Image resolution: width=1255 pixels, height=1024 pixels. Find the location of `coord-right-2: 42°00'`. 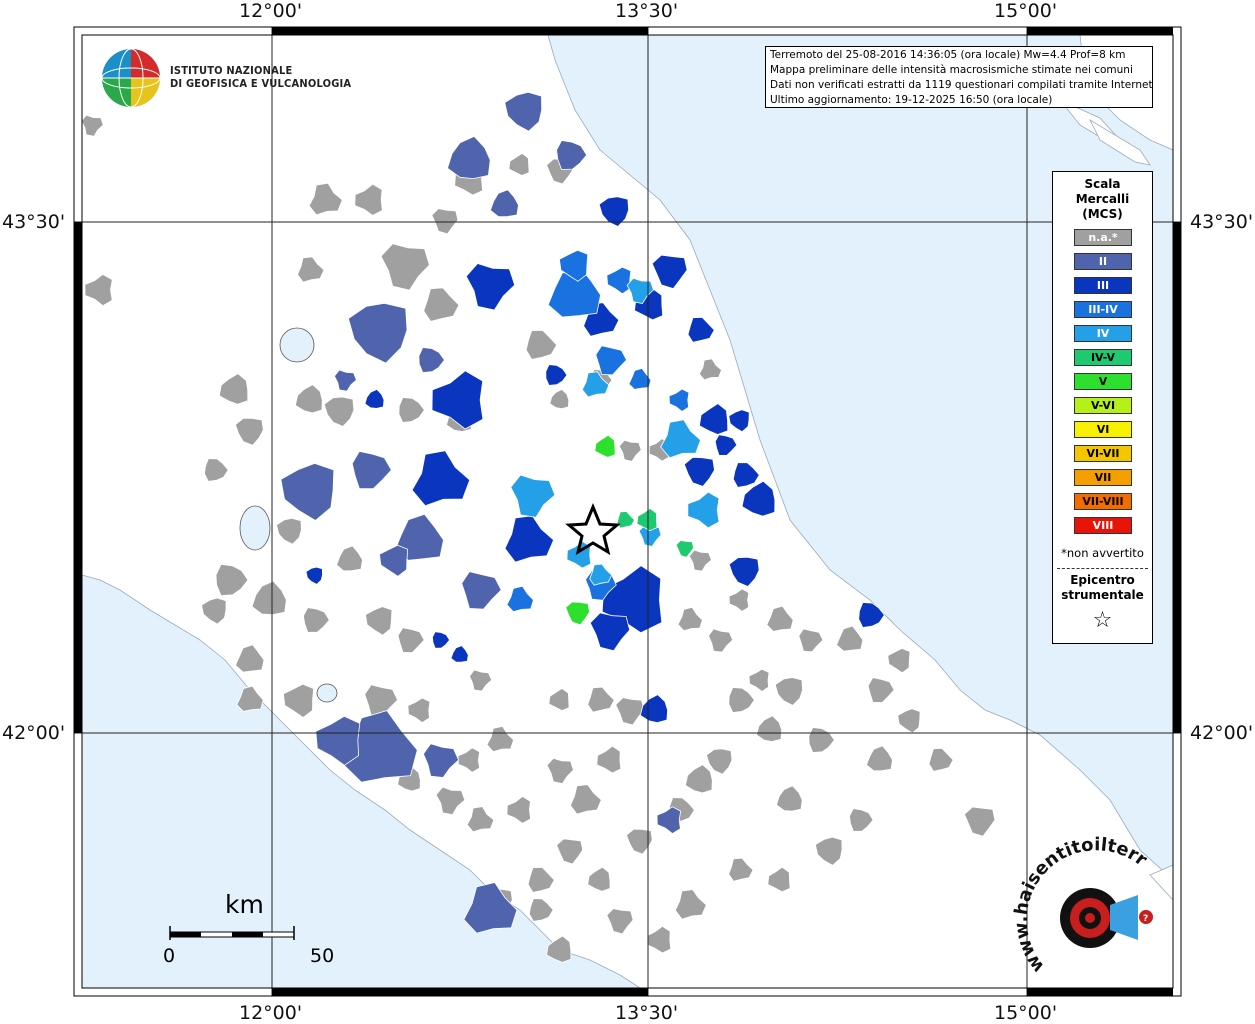

coord-right-2: 42°00' is located at coordinates (1222, 733).